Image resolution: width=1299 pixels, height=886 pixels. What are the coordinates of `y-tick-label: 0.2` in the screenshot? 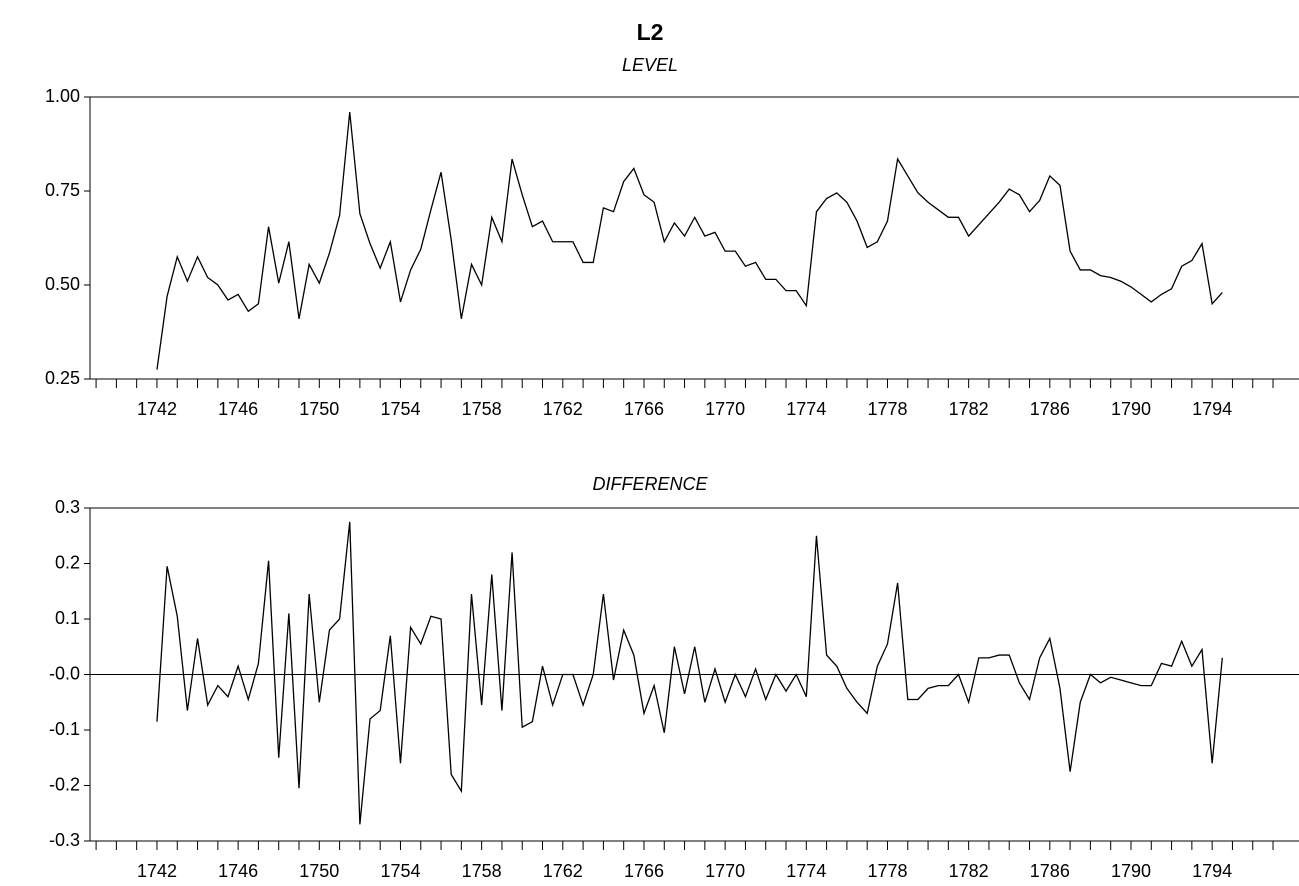 It's located at (67, 562).